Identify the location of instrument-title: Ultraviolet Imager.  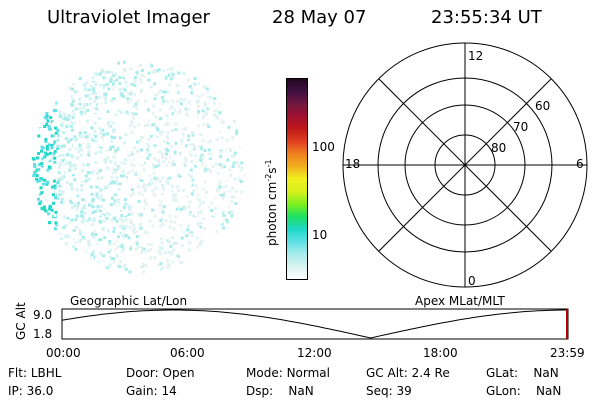
(128, 17).